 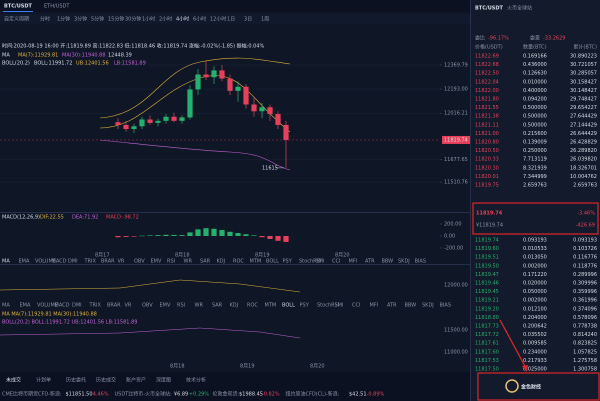 I want to click on interval-button: 30分钟, so click(x=133, y=19).